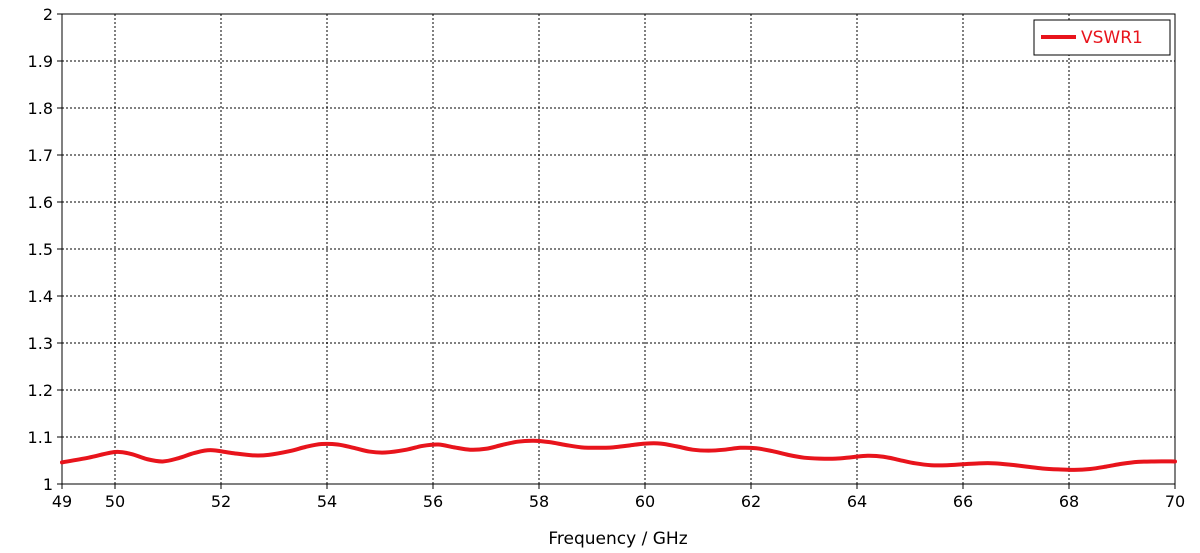 The image size is (1200, 553). I want to click on legend: VSWR1, so click(1102, 37).